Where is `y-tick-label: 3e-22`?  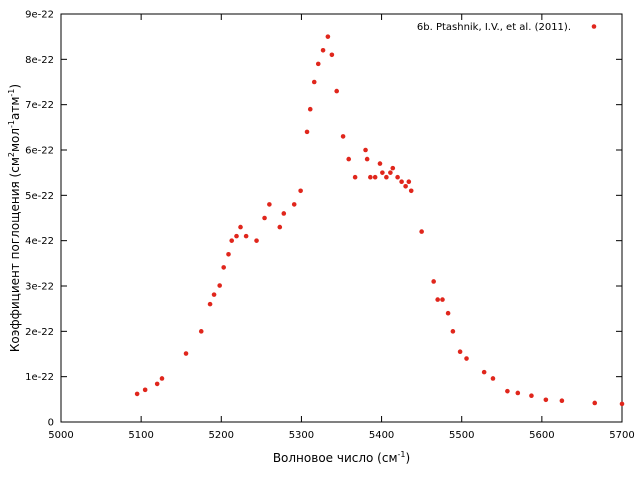
y-tick-label: 3e-22 is located at coordinates (39, 287).